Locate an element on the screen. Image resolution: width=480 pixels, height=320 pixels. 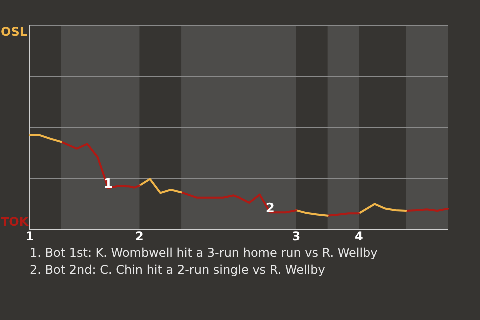
annotation: 1 is located at coordinates (108, 184).